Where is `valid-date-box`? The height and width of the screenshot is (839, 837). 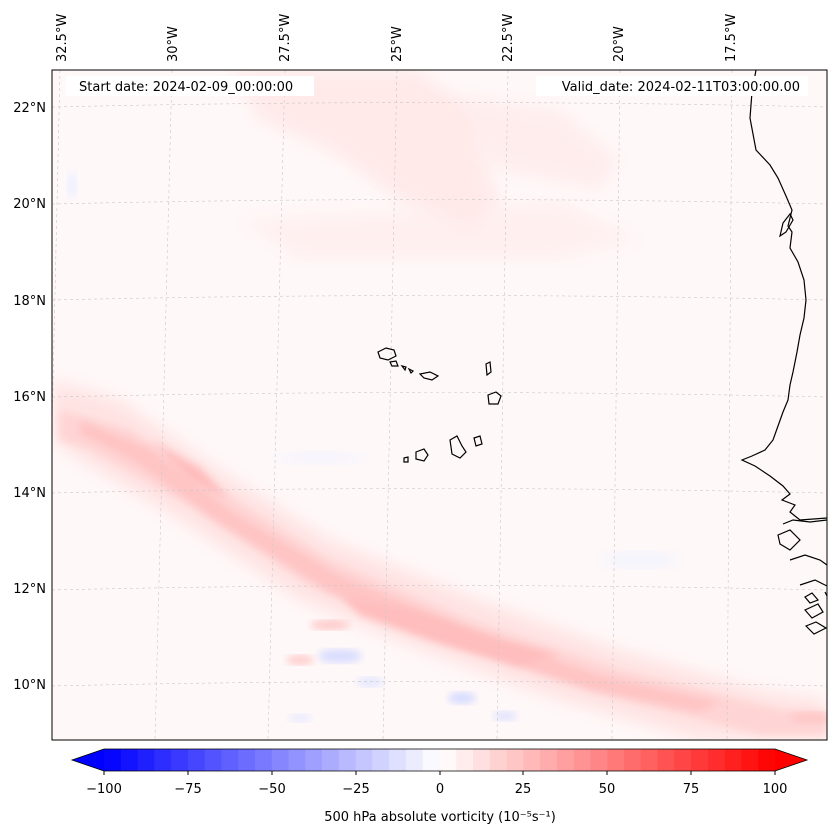 valid-date-box is located at coordinates (672, 86).